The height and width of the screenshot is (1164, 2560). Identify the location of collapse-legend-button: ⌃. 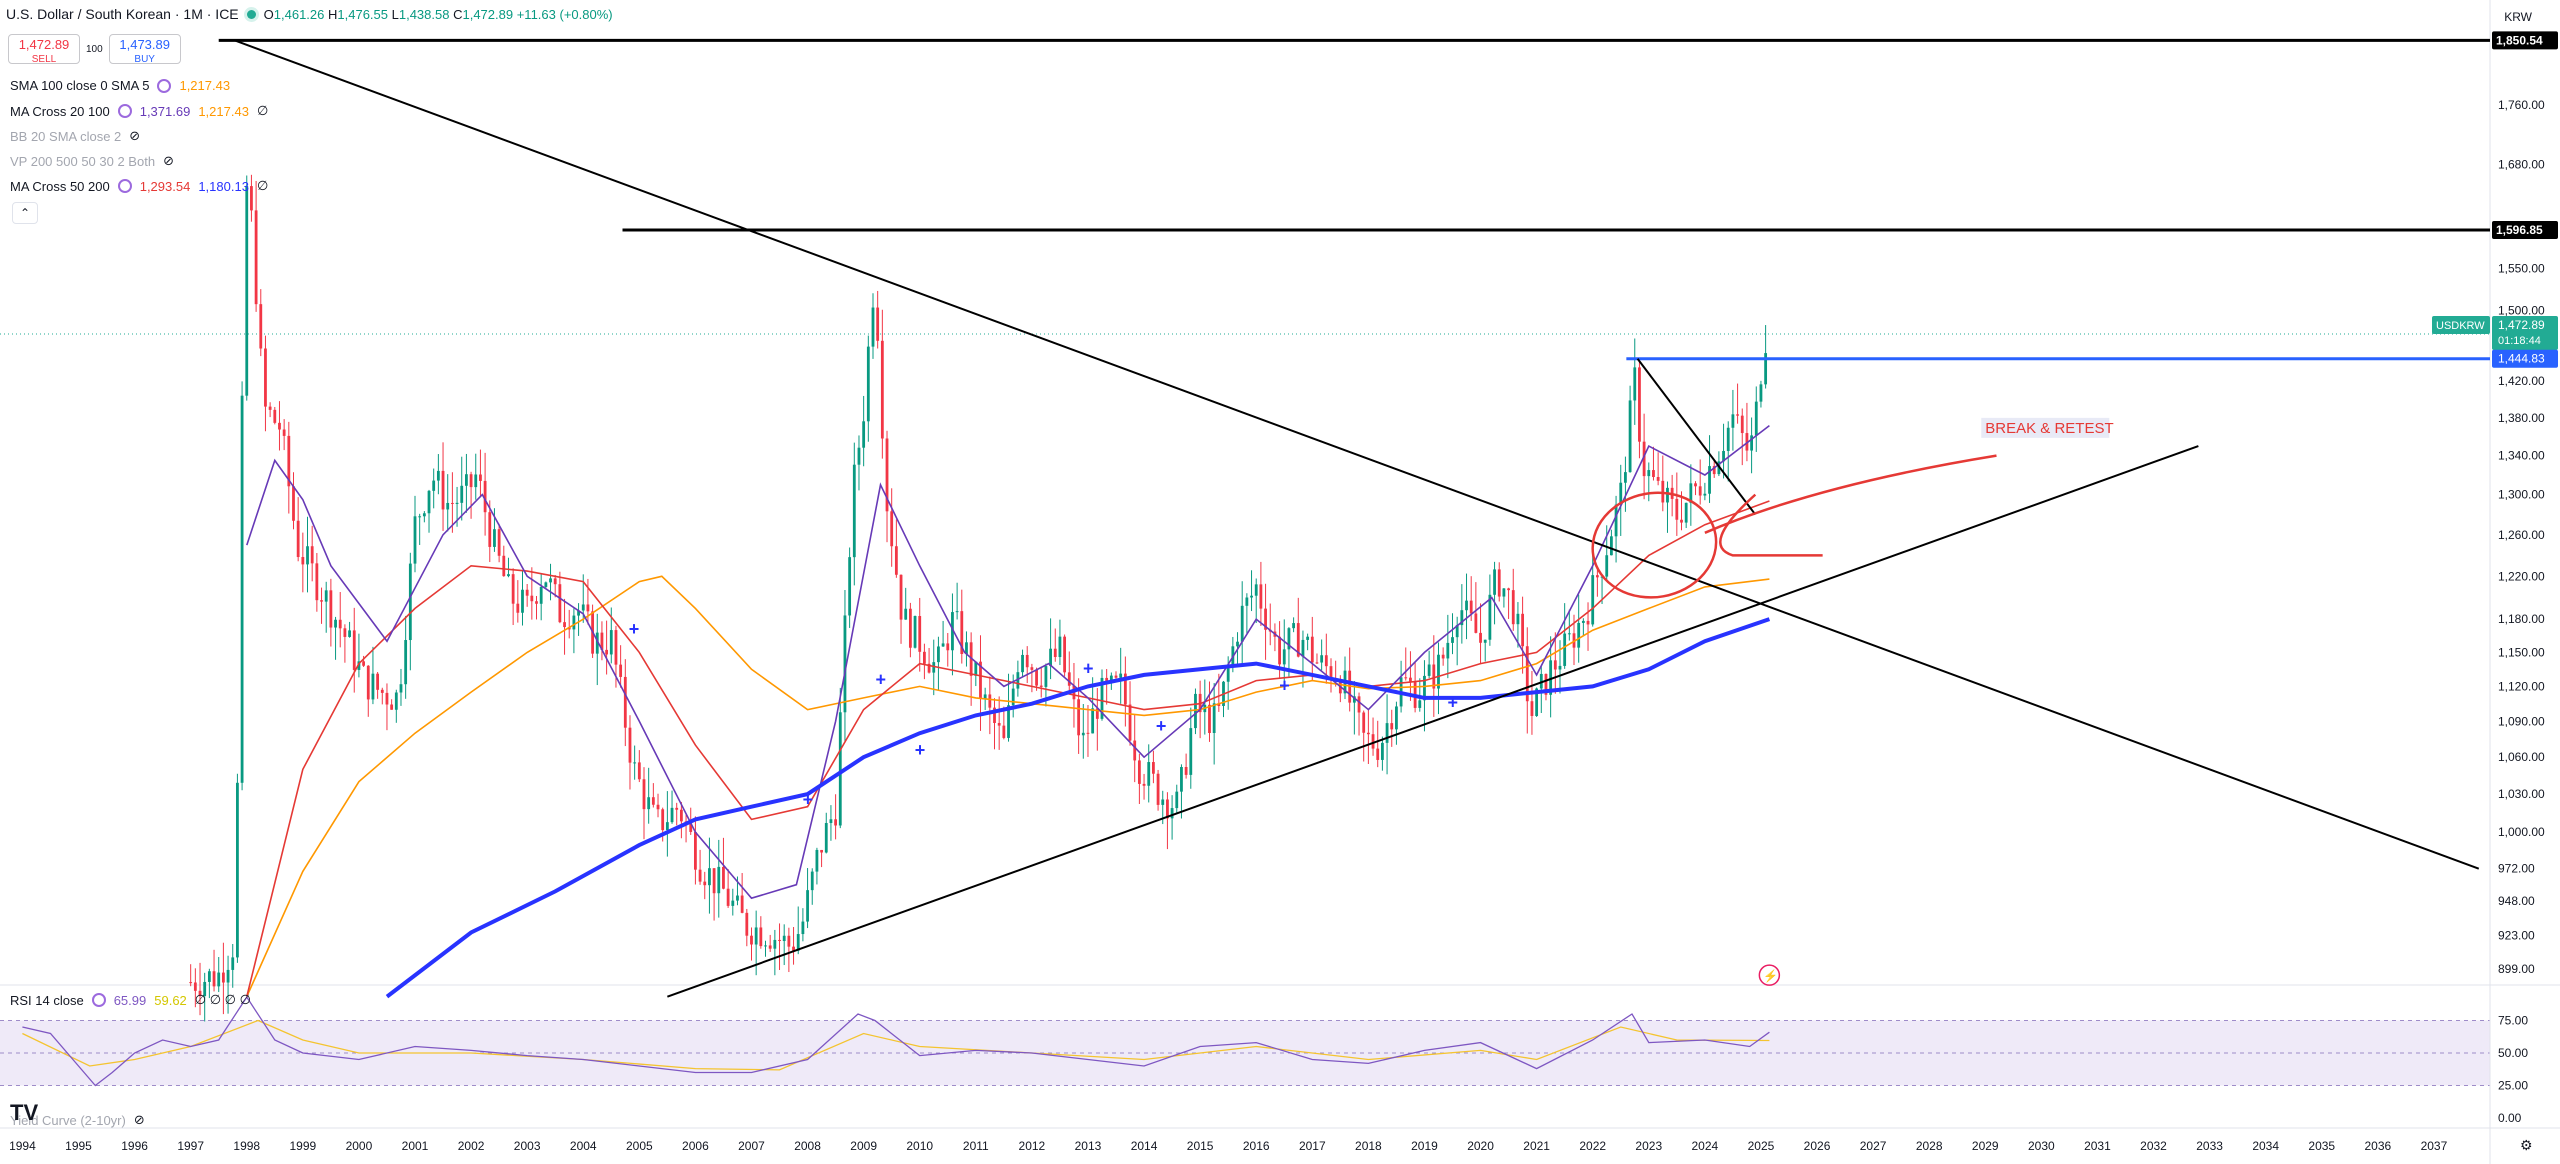
(25, 213).